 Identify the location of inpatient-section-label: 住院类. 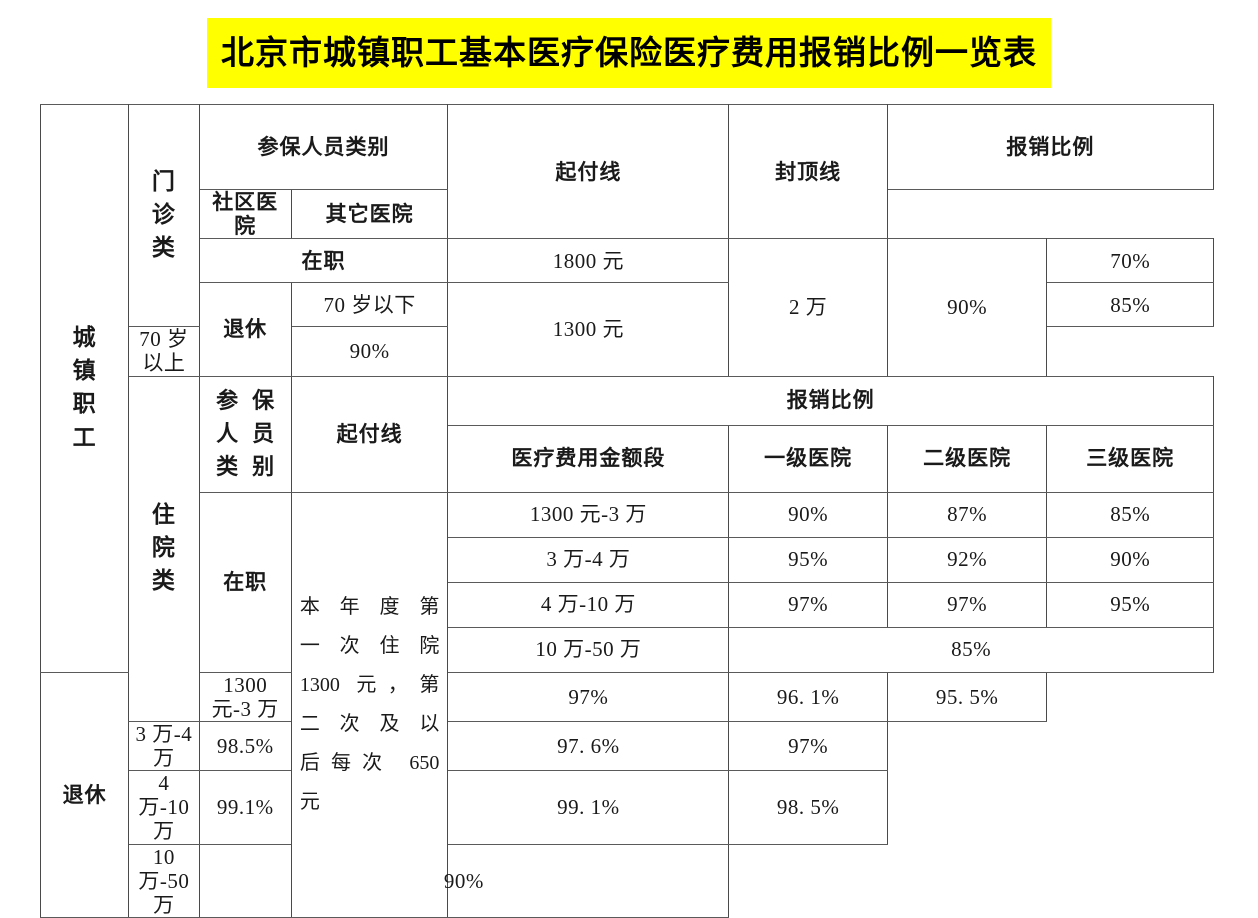
(163, 548).